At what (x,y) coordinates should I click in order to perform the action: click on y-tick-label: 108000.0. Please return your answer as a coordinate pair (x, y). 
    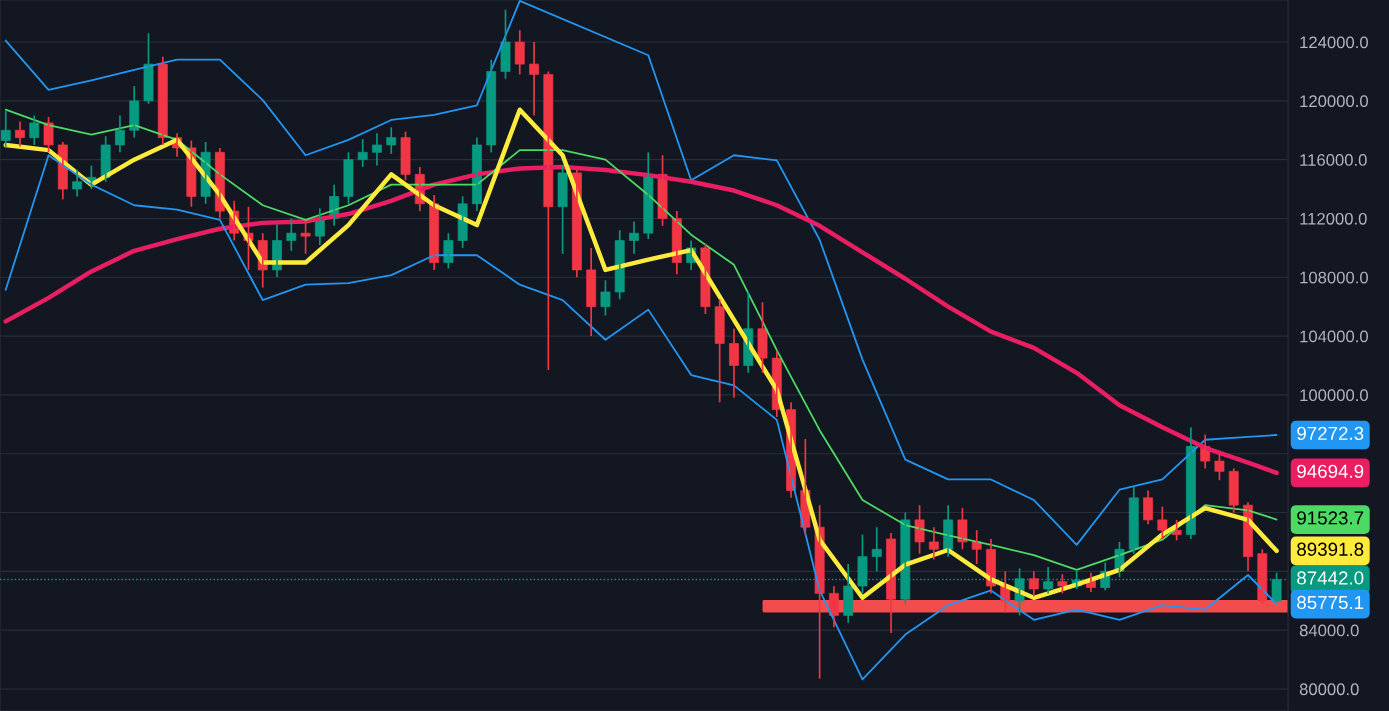
    Looking at the image, I should click on (1334, 277).